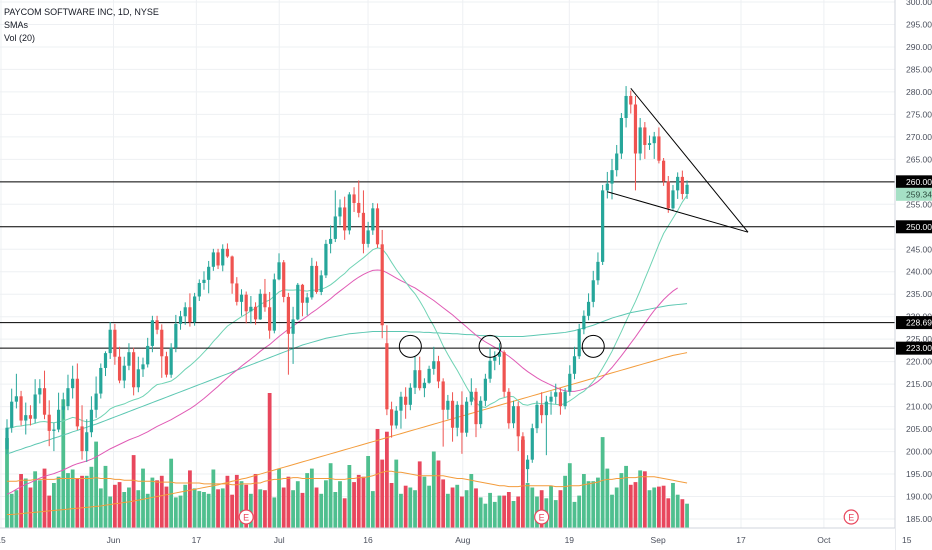 The width and height of the screenshot is (932, 550). I want to click on time-tick-label: Jul, so click(279, 540).